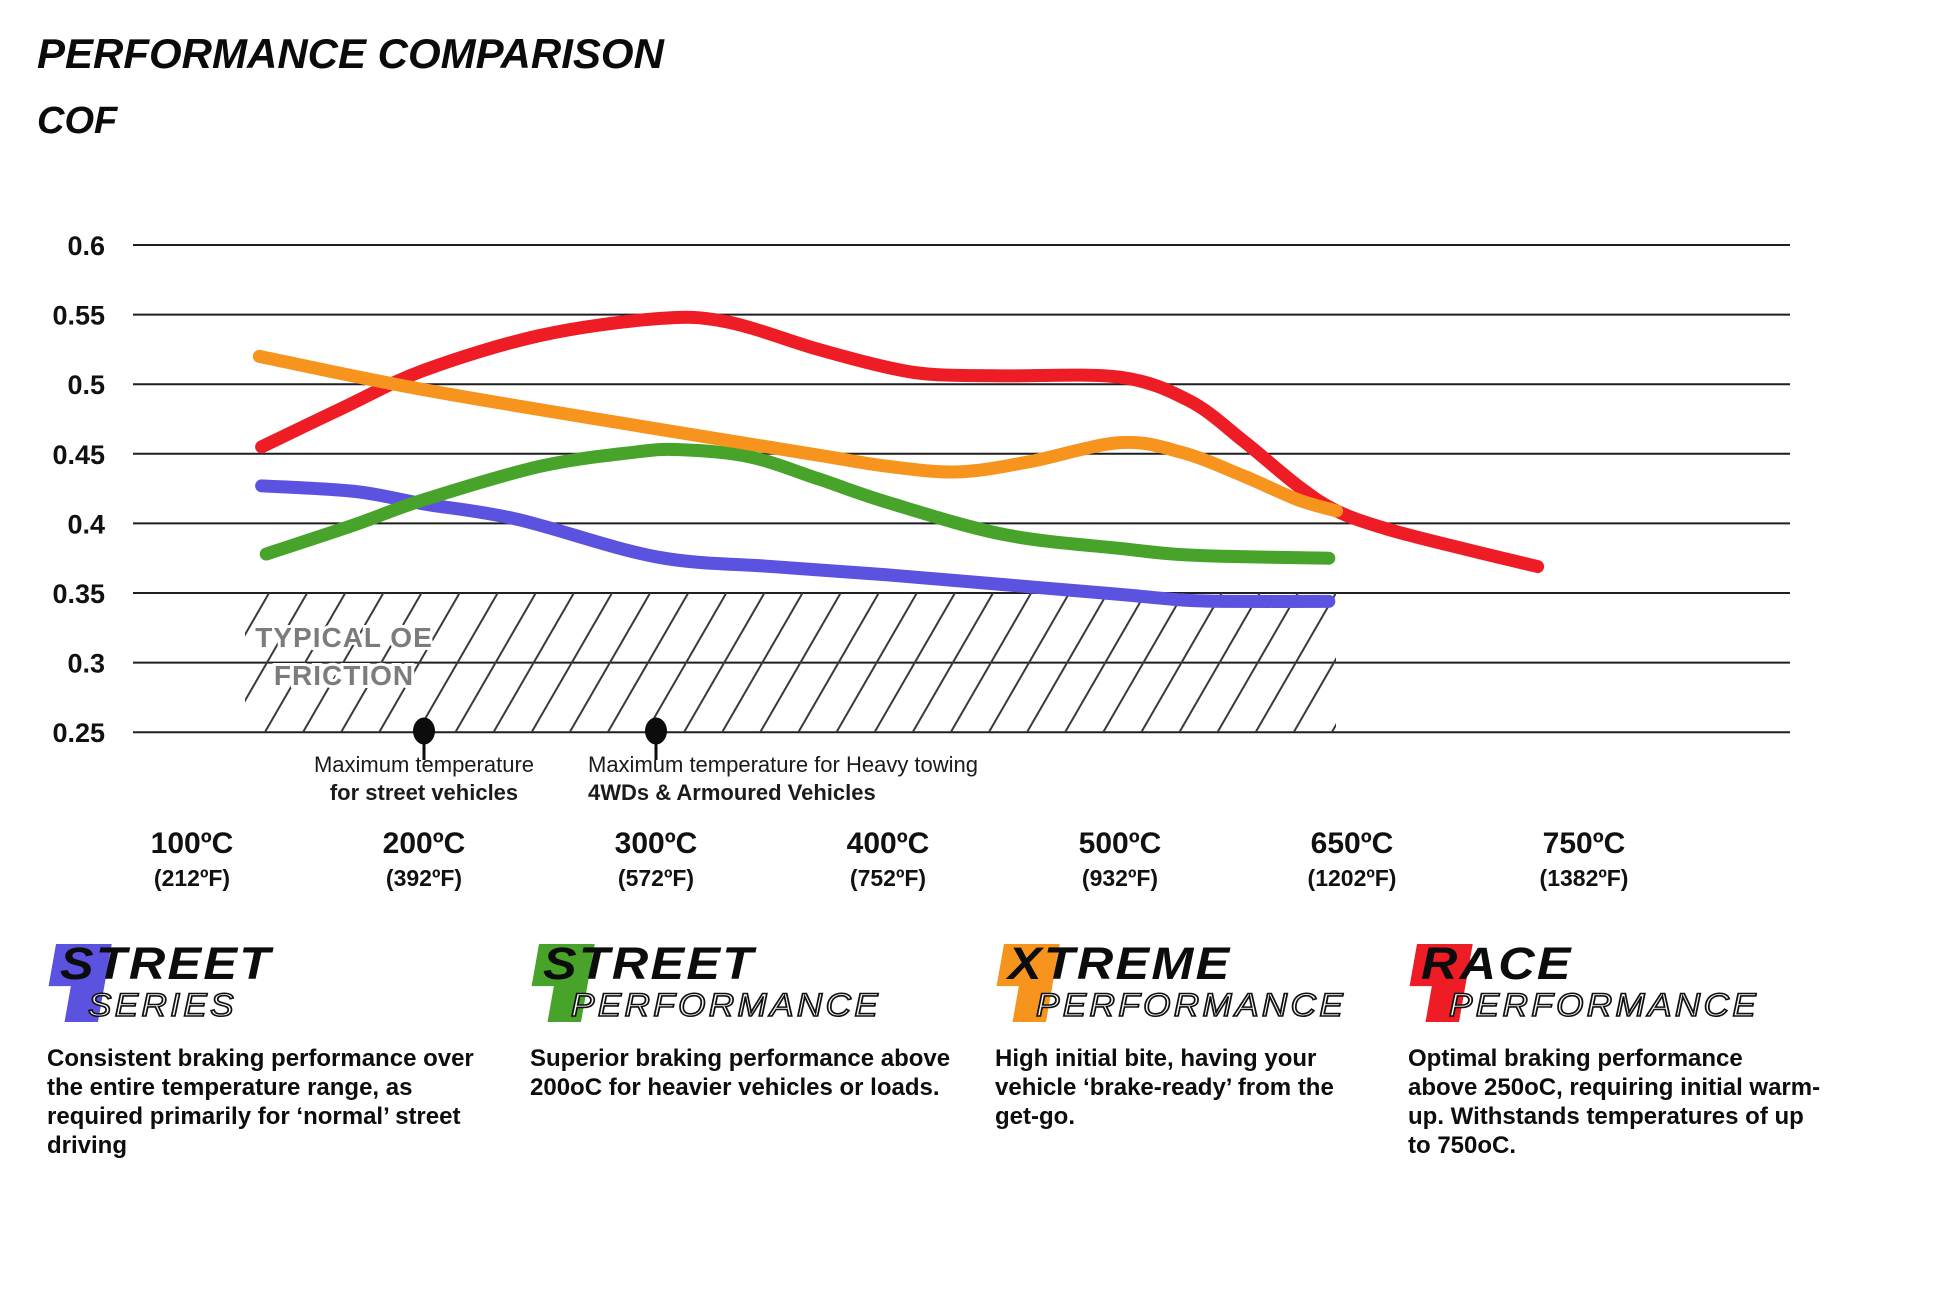  Describe the element at coordinates (1604, 1005) in the screenshot. I see `race-performance-logo-word2: PERFORMANCE` at that location.